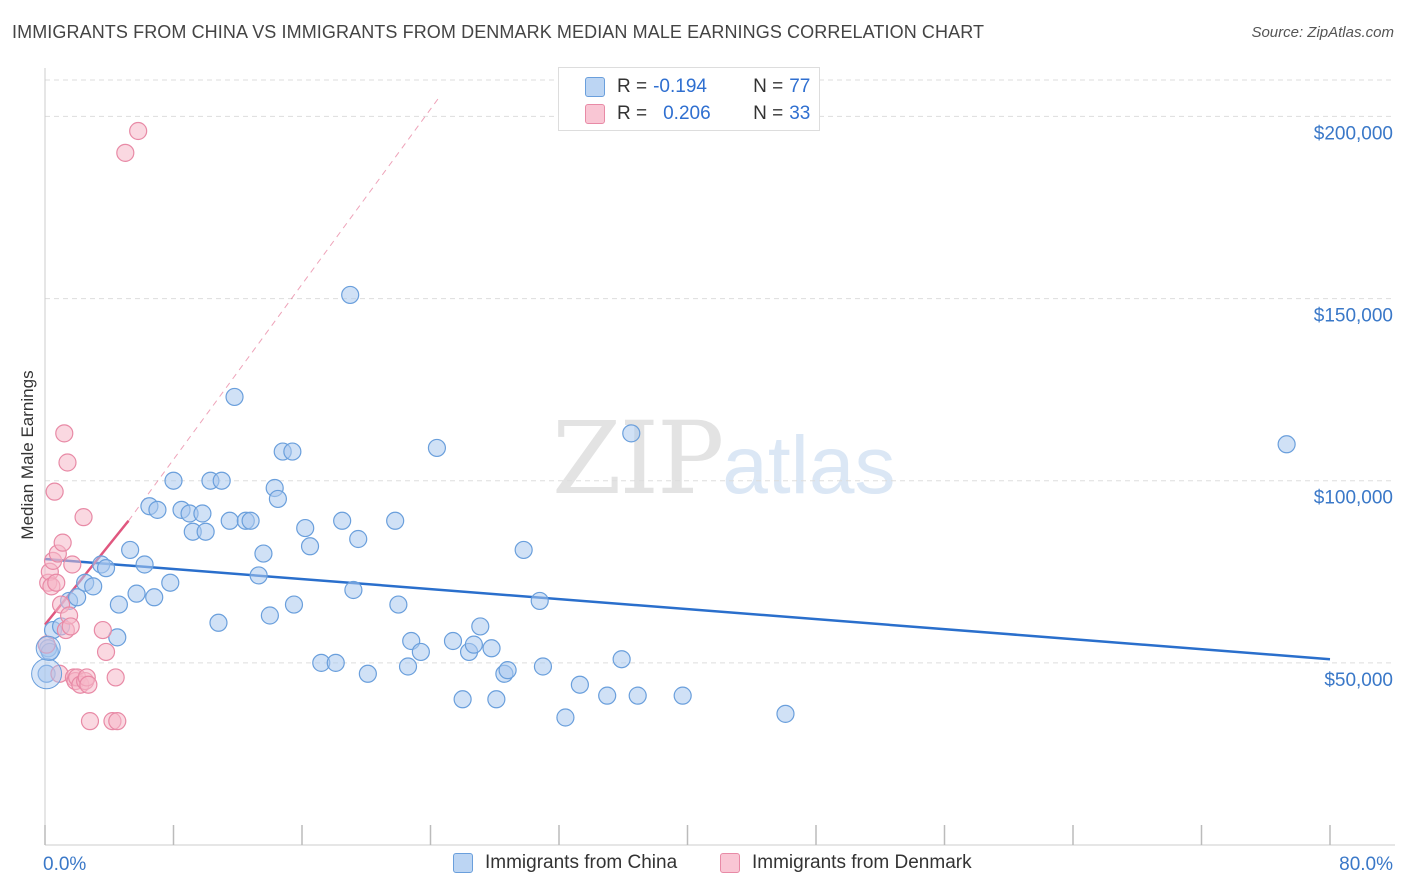  I want to click on bottom-legend-label: Immigrants from China, so click(581, 862).